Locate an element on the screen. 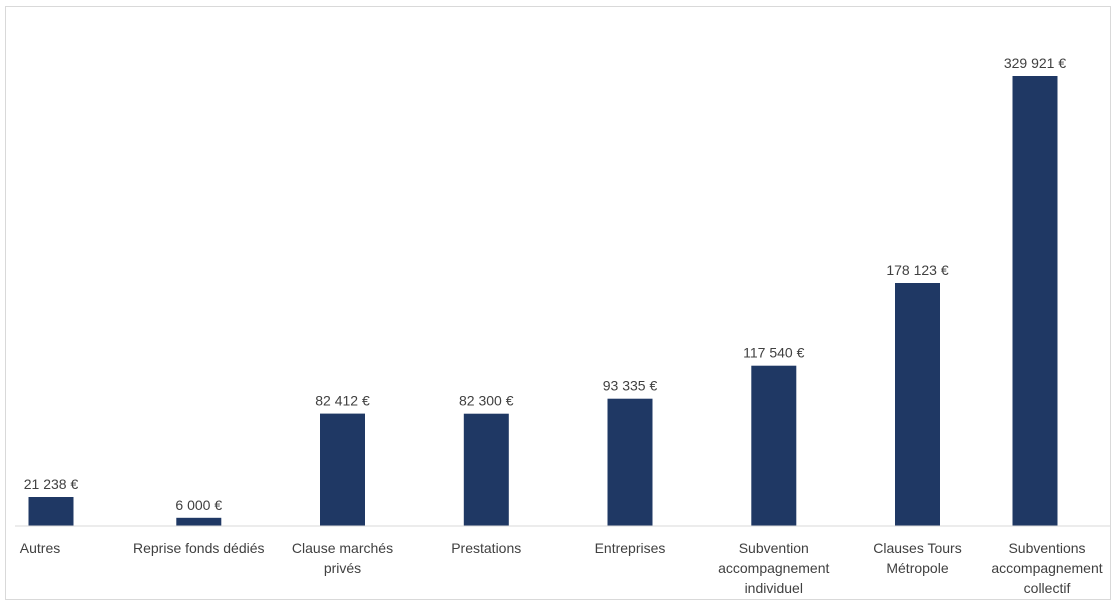 This screenshot has height=604, width=1116. bar-value-label-5: 117 540 € is located at coordinates (773, 353).